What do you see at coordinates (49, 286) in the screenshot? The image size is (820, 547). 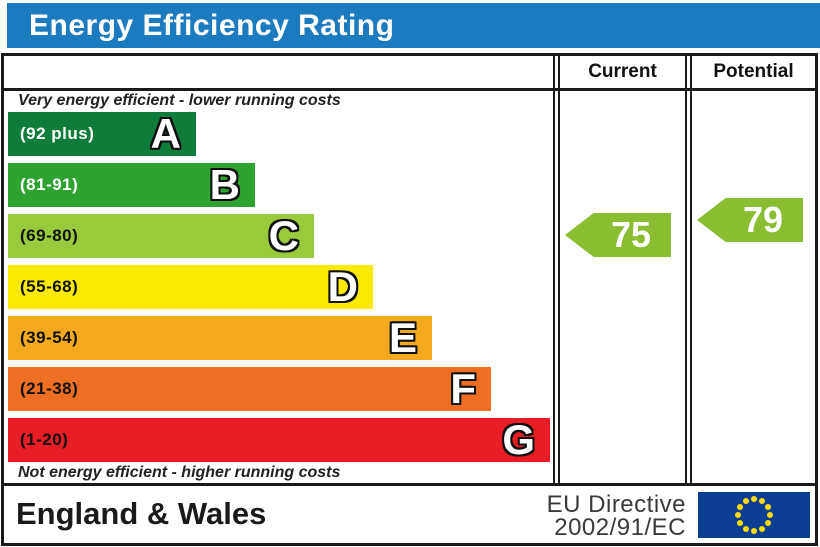 I see `band-range-label: (55-68)` at bounding box center [49, 286].